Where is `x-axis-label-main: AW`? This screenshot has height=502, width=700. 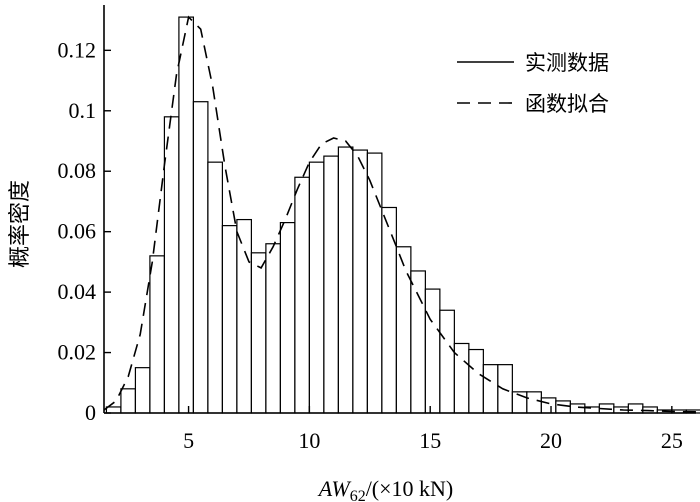 x-axis-label-main: AW is located at coordinates (334, 488).